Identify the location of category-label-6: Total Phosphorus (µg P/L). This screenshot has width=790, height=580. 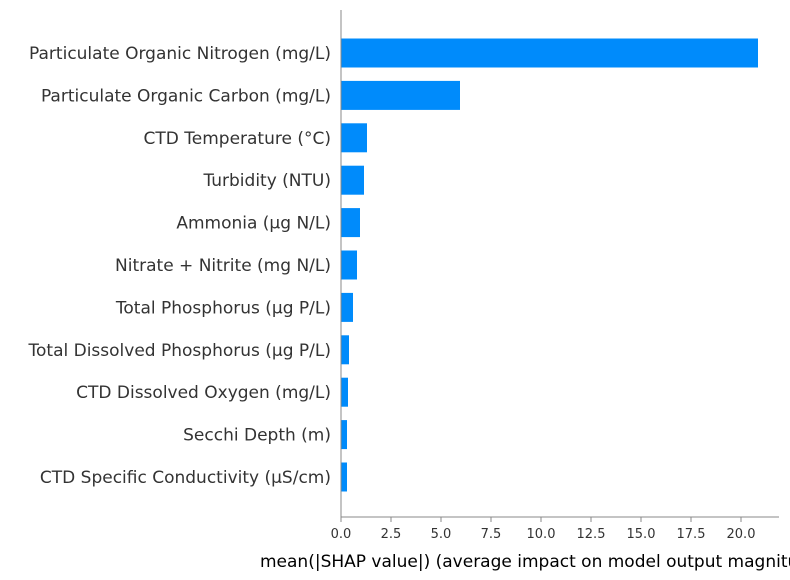
(223, 308).